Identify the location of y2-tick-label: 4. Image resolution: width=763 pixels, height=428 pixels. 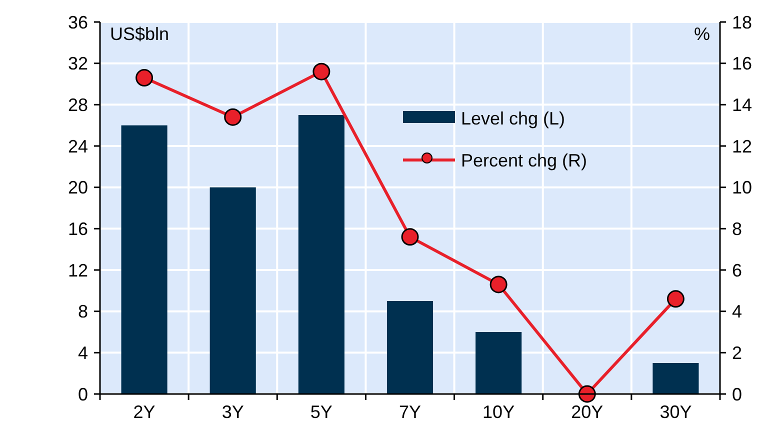
(737, 312).